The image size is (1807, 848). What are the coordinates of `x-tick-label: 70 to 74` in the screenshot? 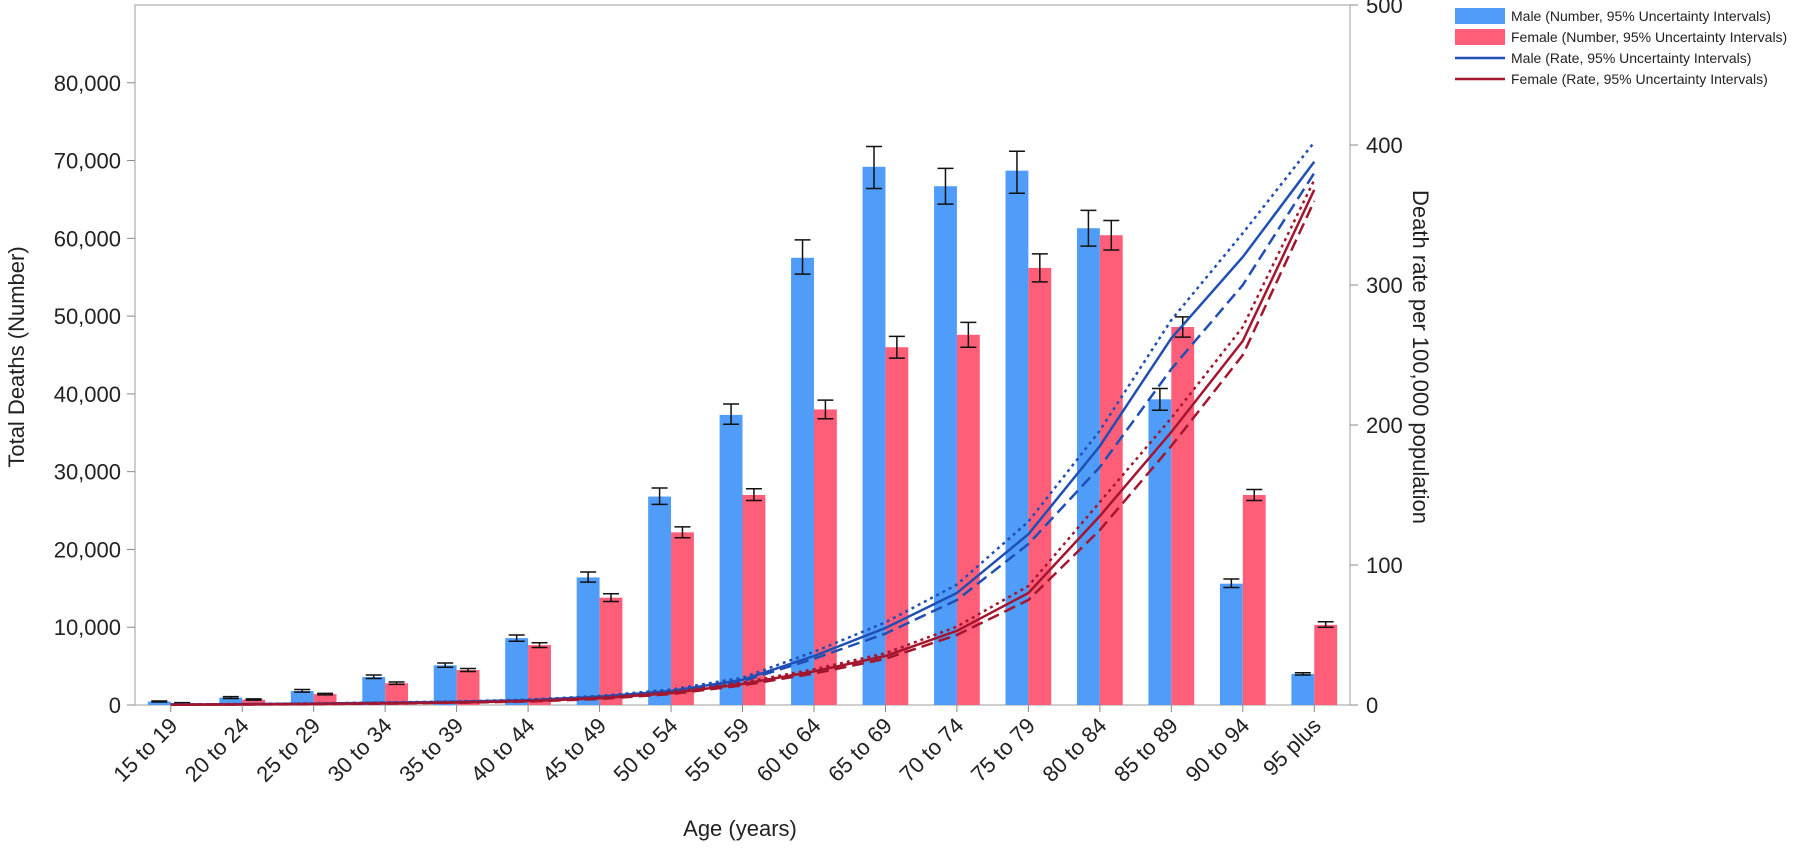 It's located at (932, 750).